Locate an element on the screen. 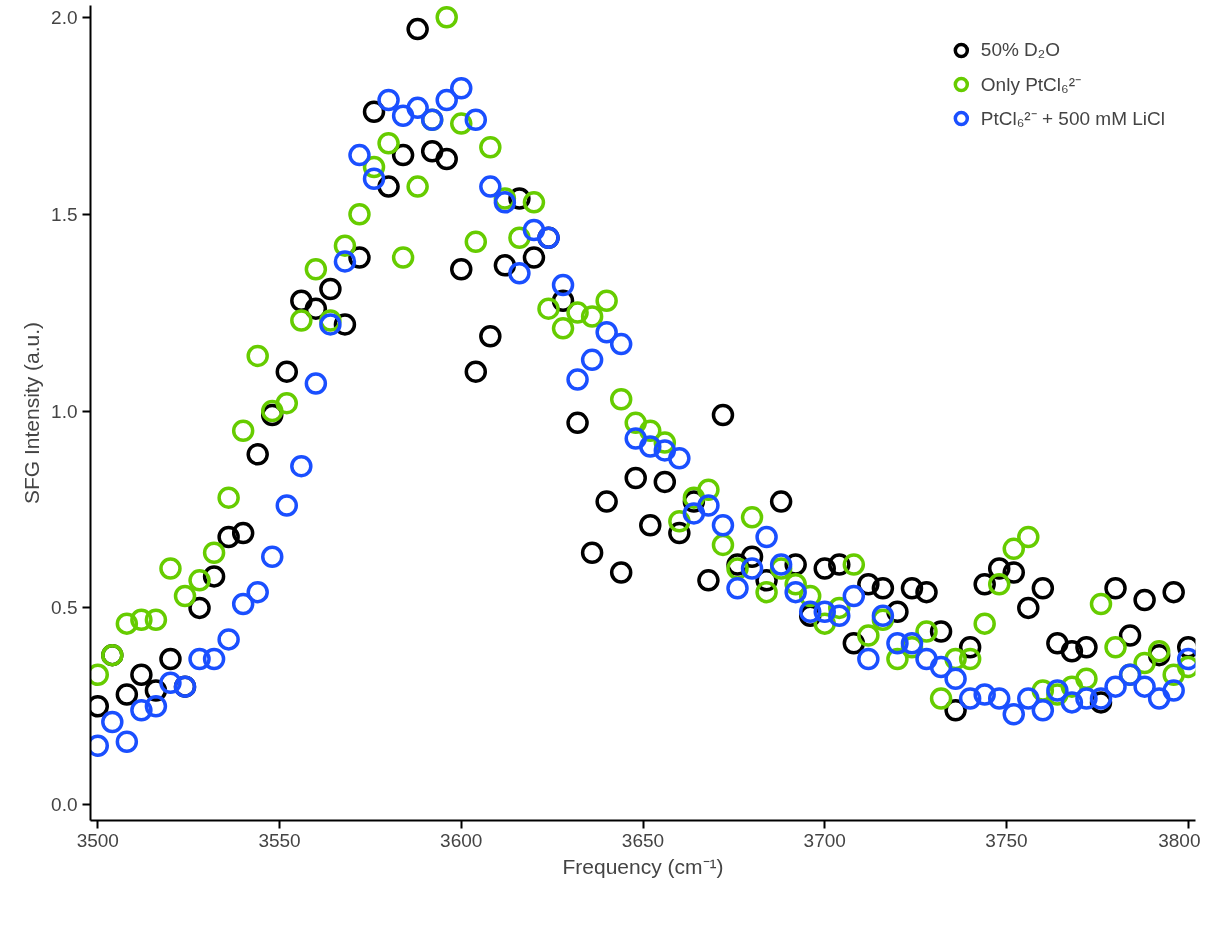 This screenshot has width=1229, height=928. legend-label: 50% D₂O is located at coordinates (1020, 50).